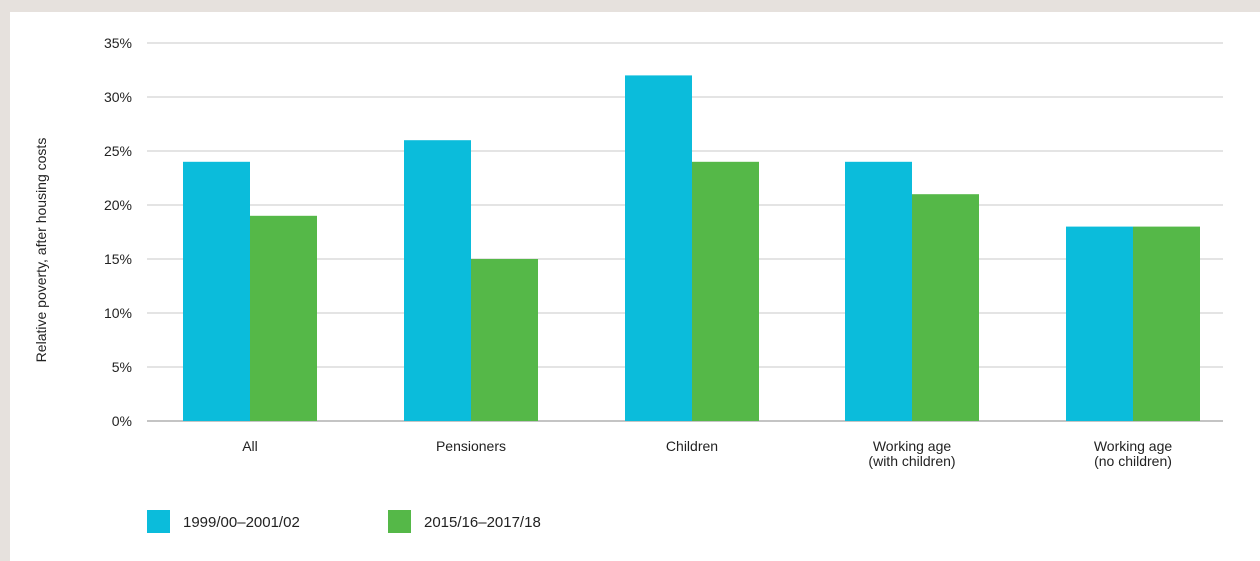  I want to click on y-axis-ticks: 0% 5% 10% 15% 20% 25% 30% 35%, so click(118, 232).